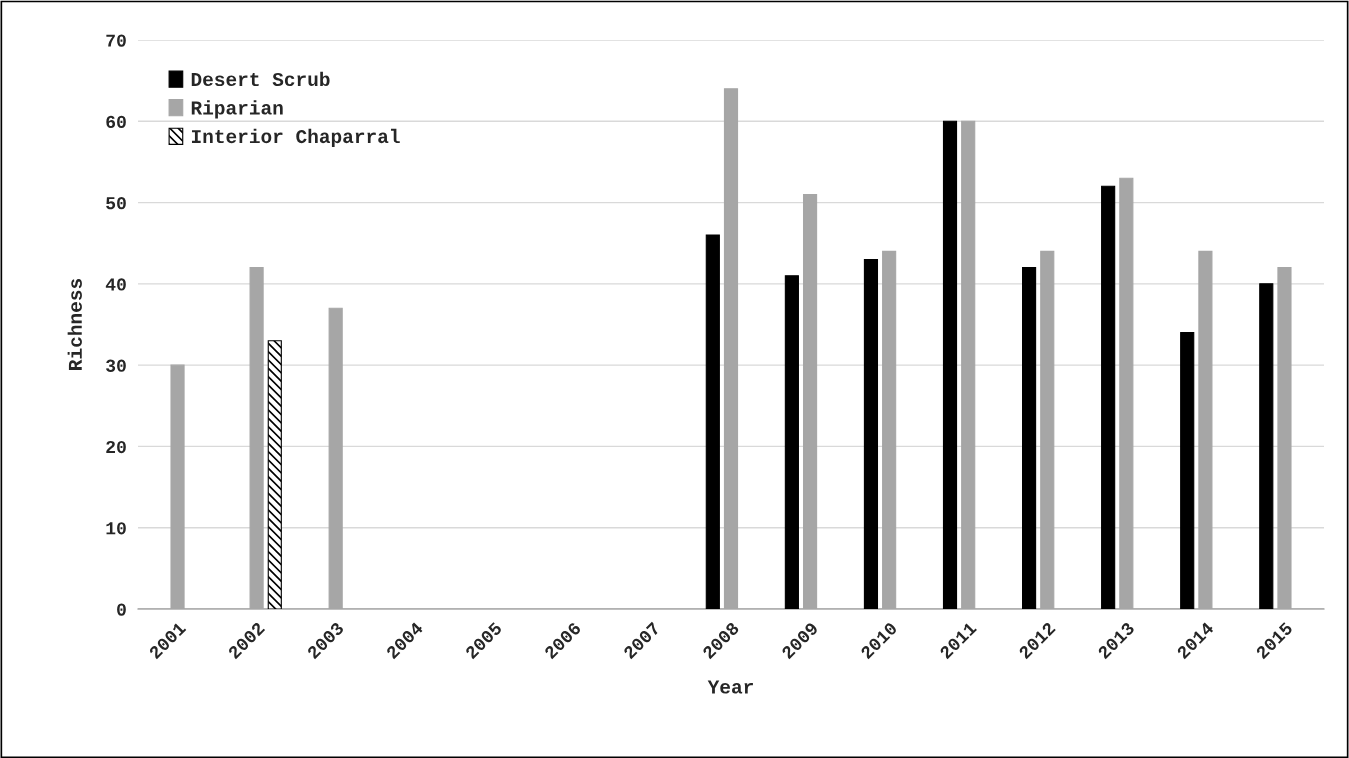 The height and width of the screenshot is (758, 1349). Describe the element at coordinates (74, 324) in the screenshot. I see `y-axis-title: Richness` at that location.